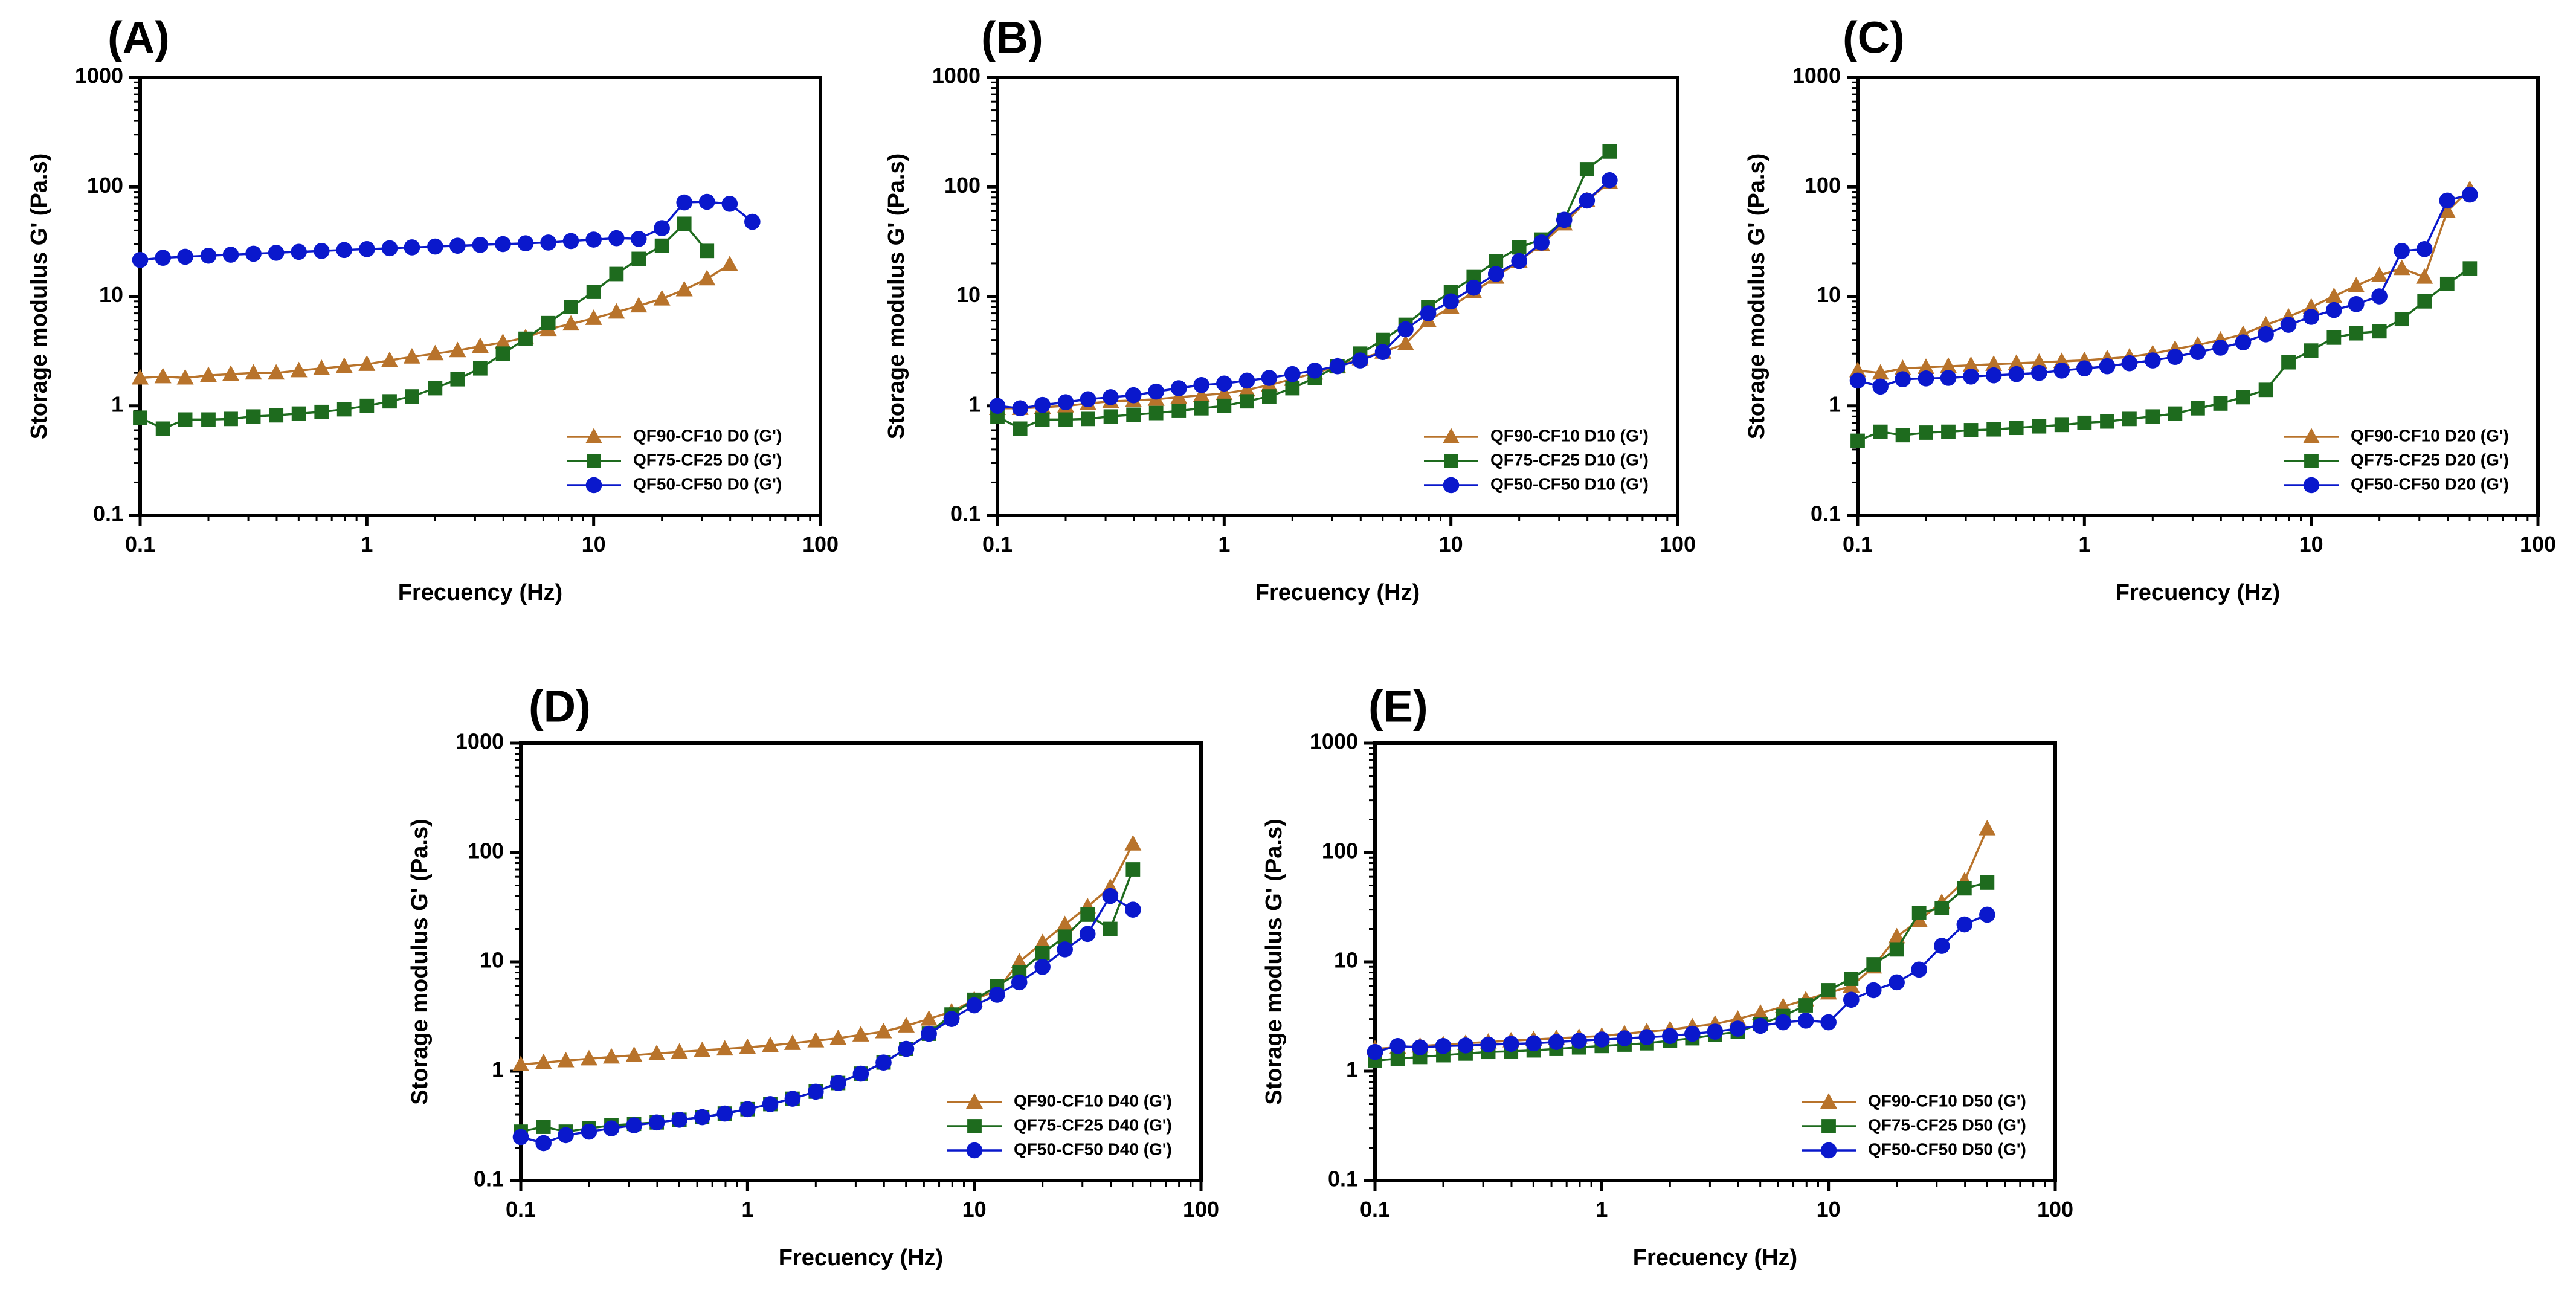 The image size is (2576, 1302). I want to click on panel-label: (A), so click(139, 38).